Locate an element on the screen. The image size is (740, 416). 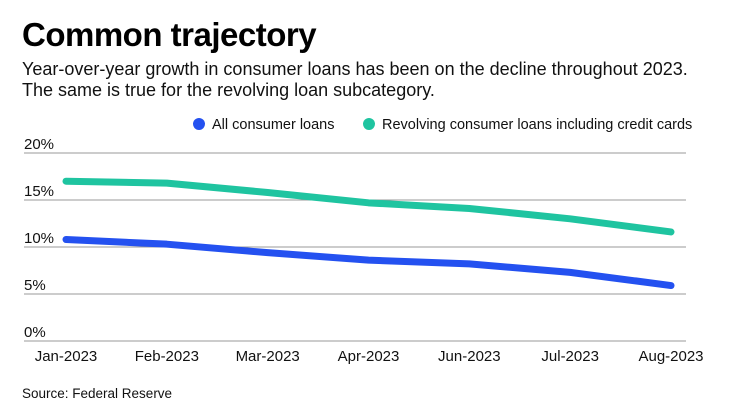
x-tick-label: Apr-2023 is located at coordinates (369, 356).